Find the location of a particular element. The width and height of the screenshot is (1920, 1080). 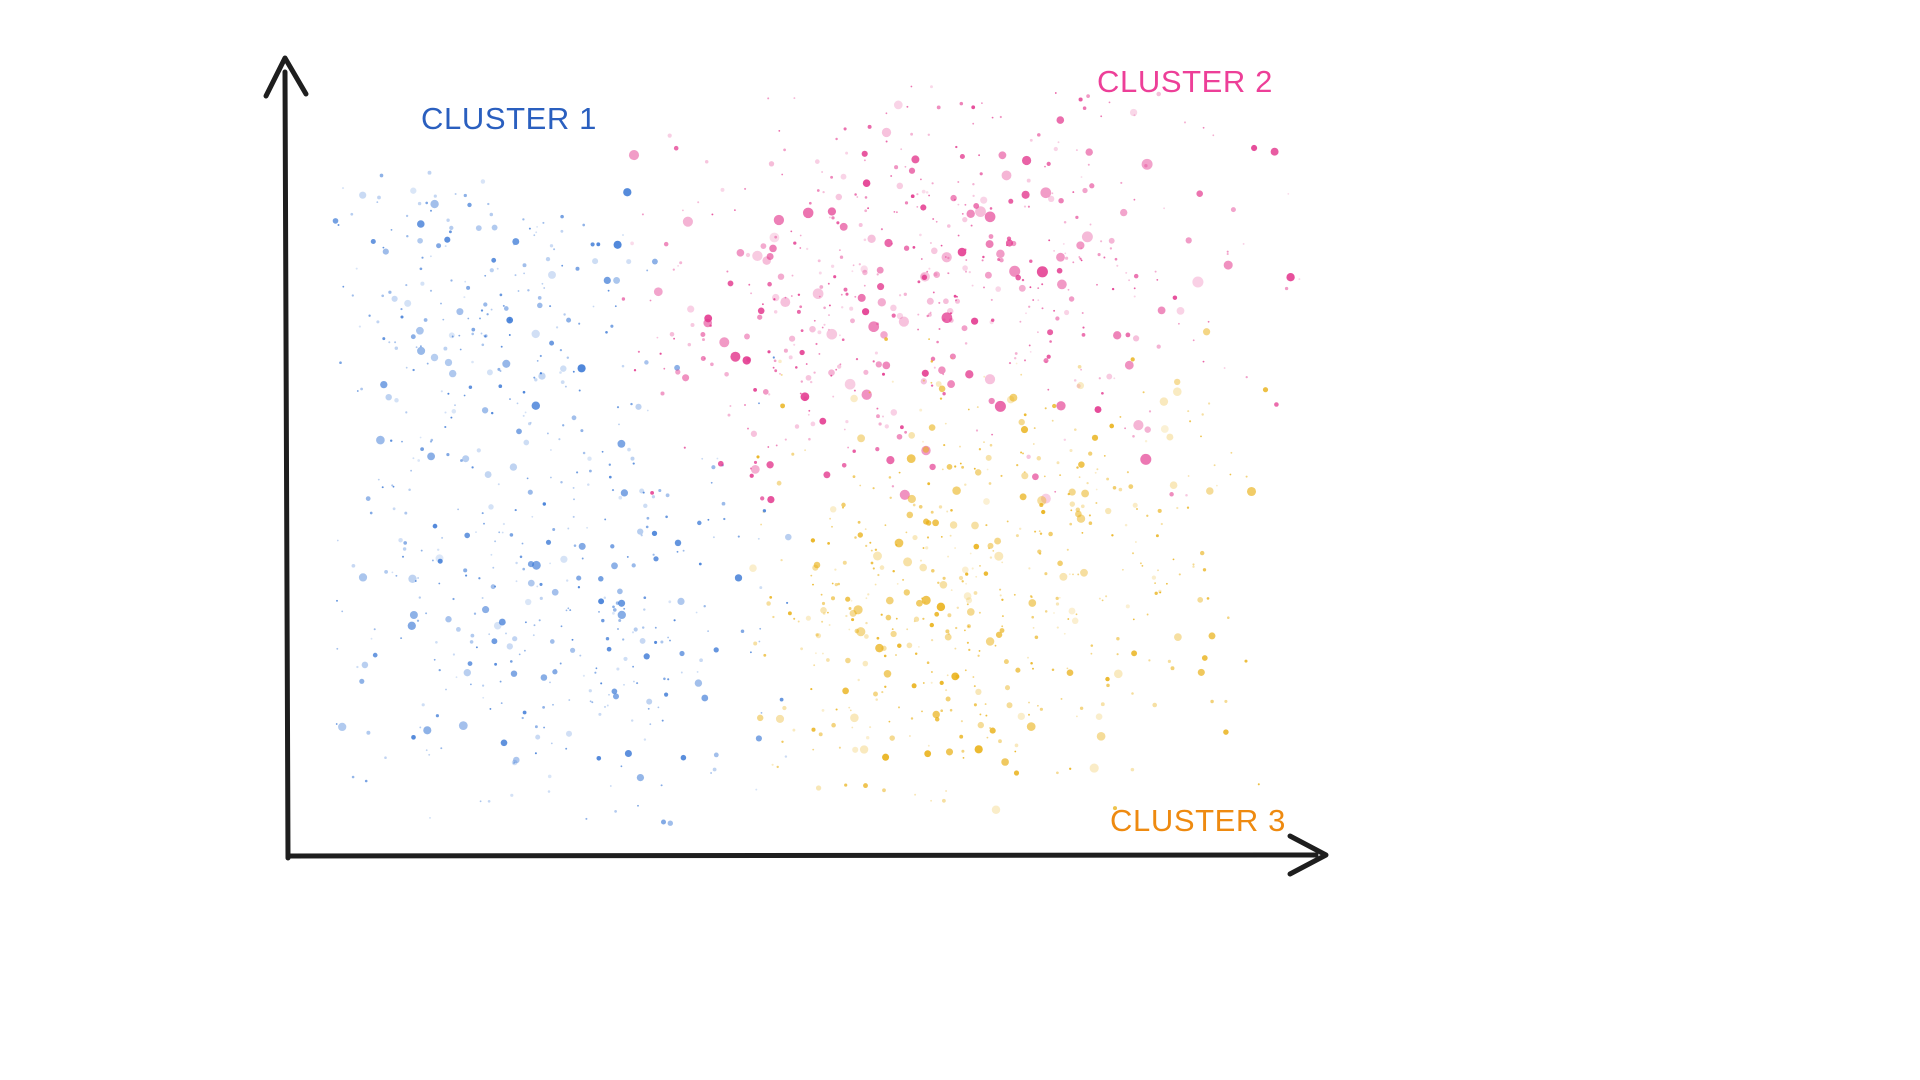

cluster-label-1: CLUSTER 1 is located at coordinates (509, 118).